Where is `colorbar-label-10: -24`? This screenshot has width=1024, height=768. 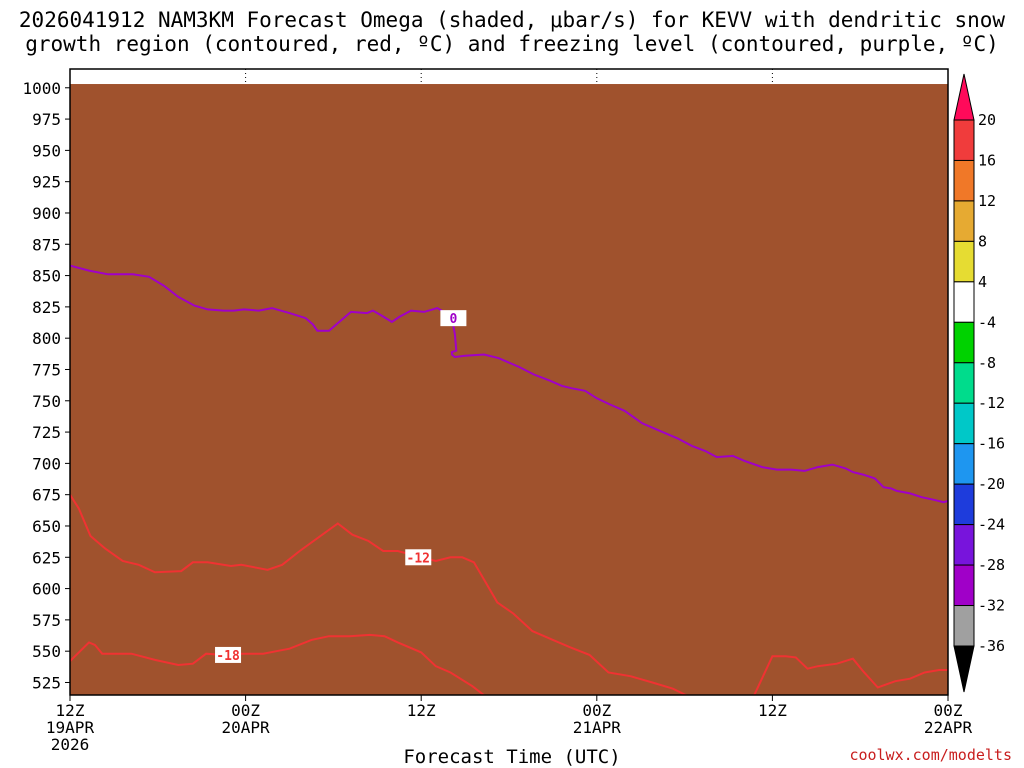
colorbar-label-10: -24 is located at coordinates (991, 525).